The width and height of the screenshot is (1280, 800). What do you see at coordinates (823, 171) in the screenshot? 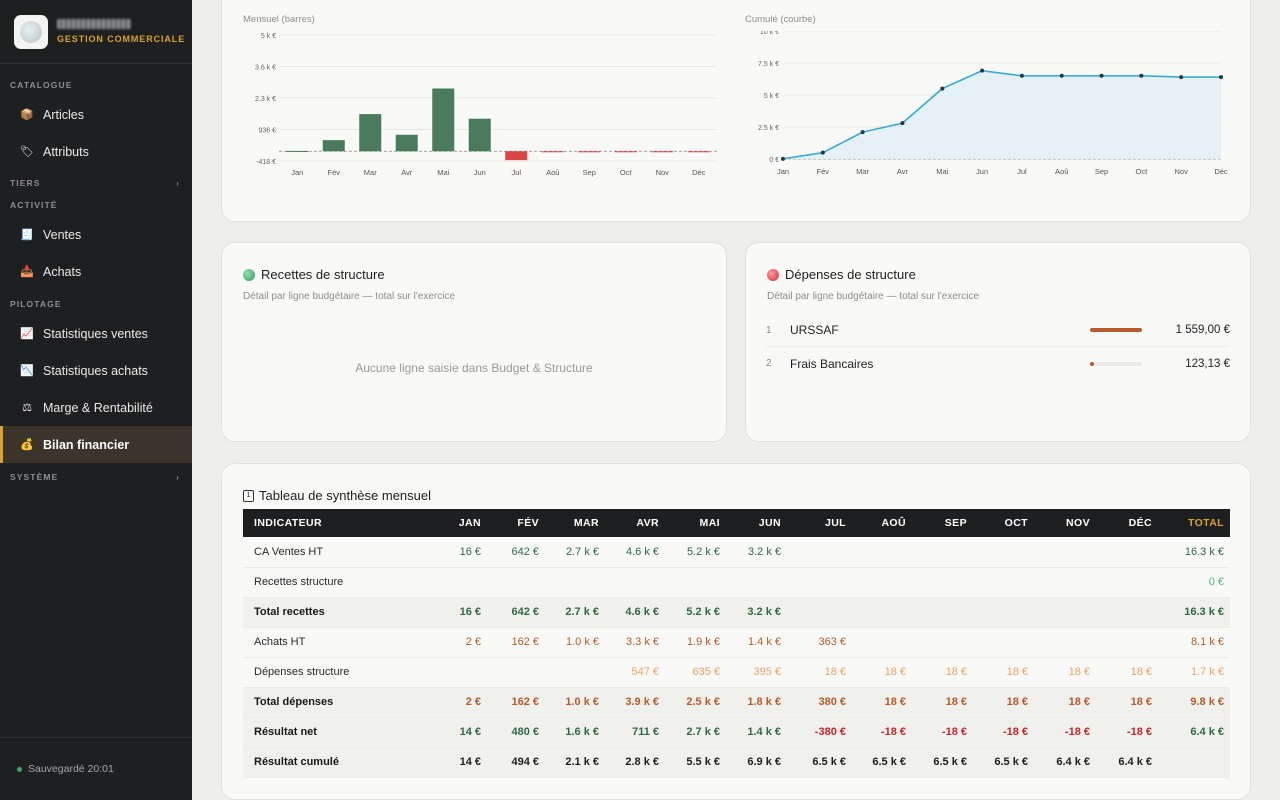
I see `x-tick-label: Fév` at bounding box center [823, 171].